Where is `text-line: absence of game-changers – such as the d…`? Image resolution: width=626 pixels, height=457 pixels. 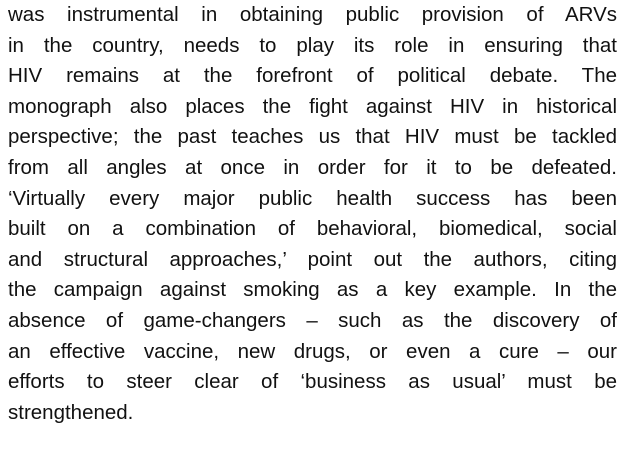 text-line: absence of game-changers – such as the d… is located at coordinates (312, 320).